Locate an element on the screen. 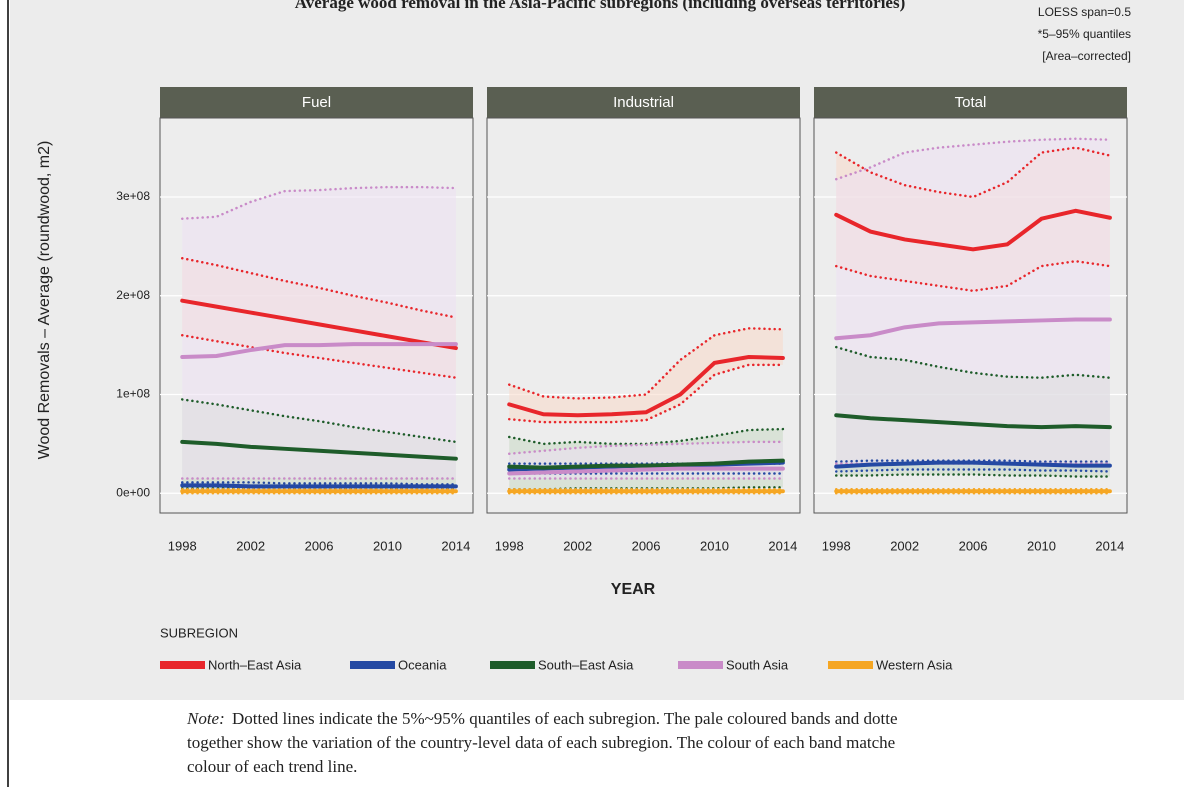  y-tick-label: 0e+00 is located at coordinates (133, 492).